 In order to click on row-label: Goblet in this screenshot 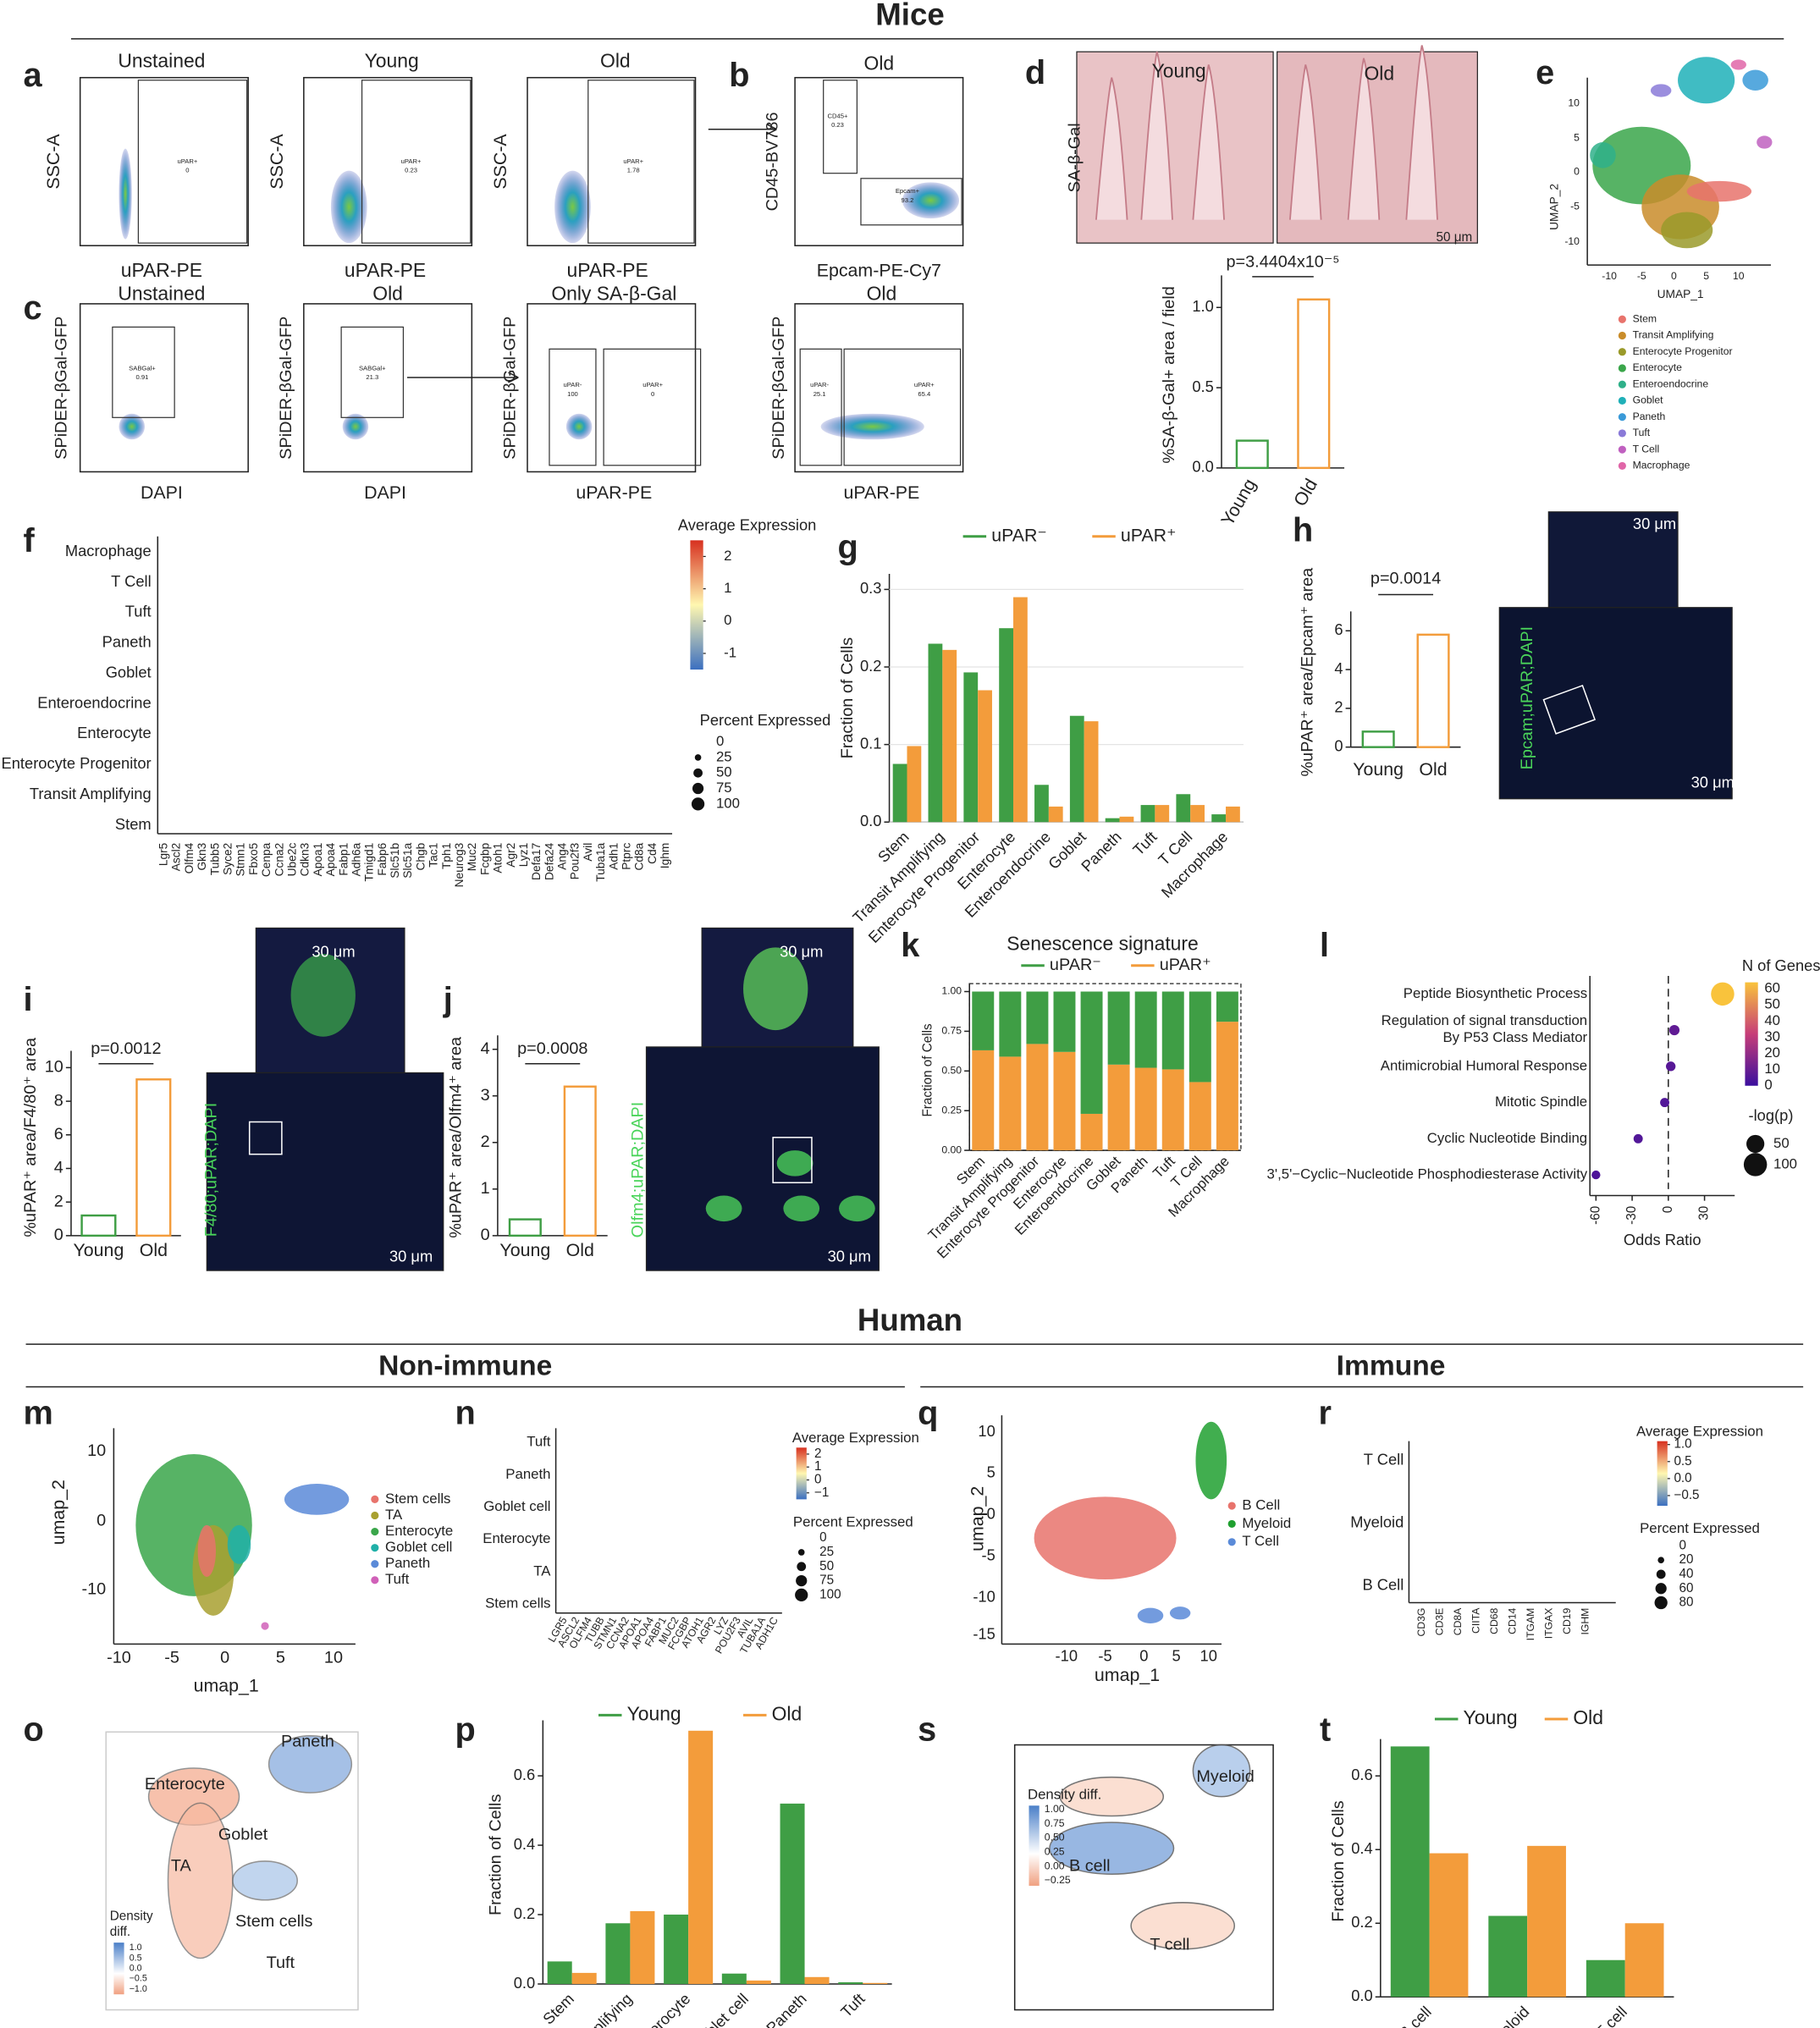, I will do `click(129, 672)`.